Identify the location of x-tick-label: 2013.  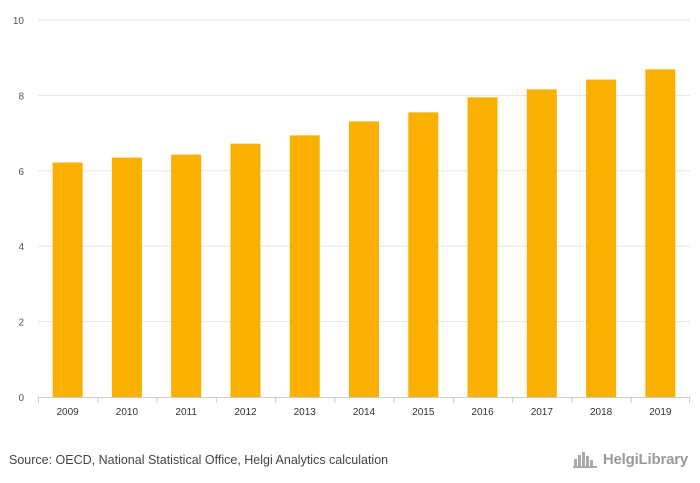
(305, 412).